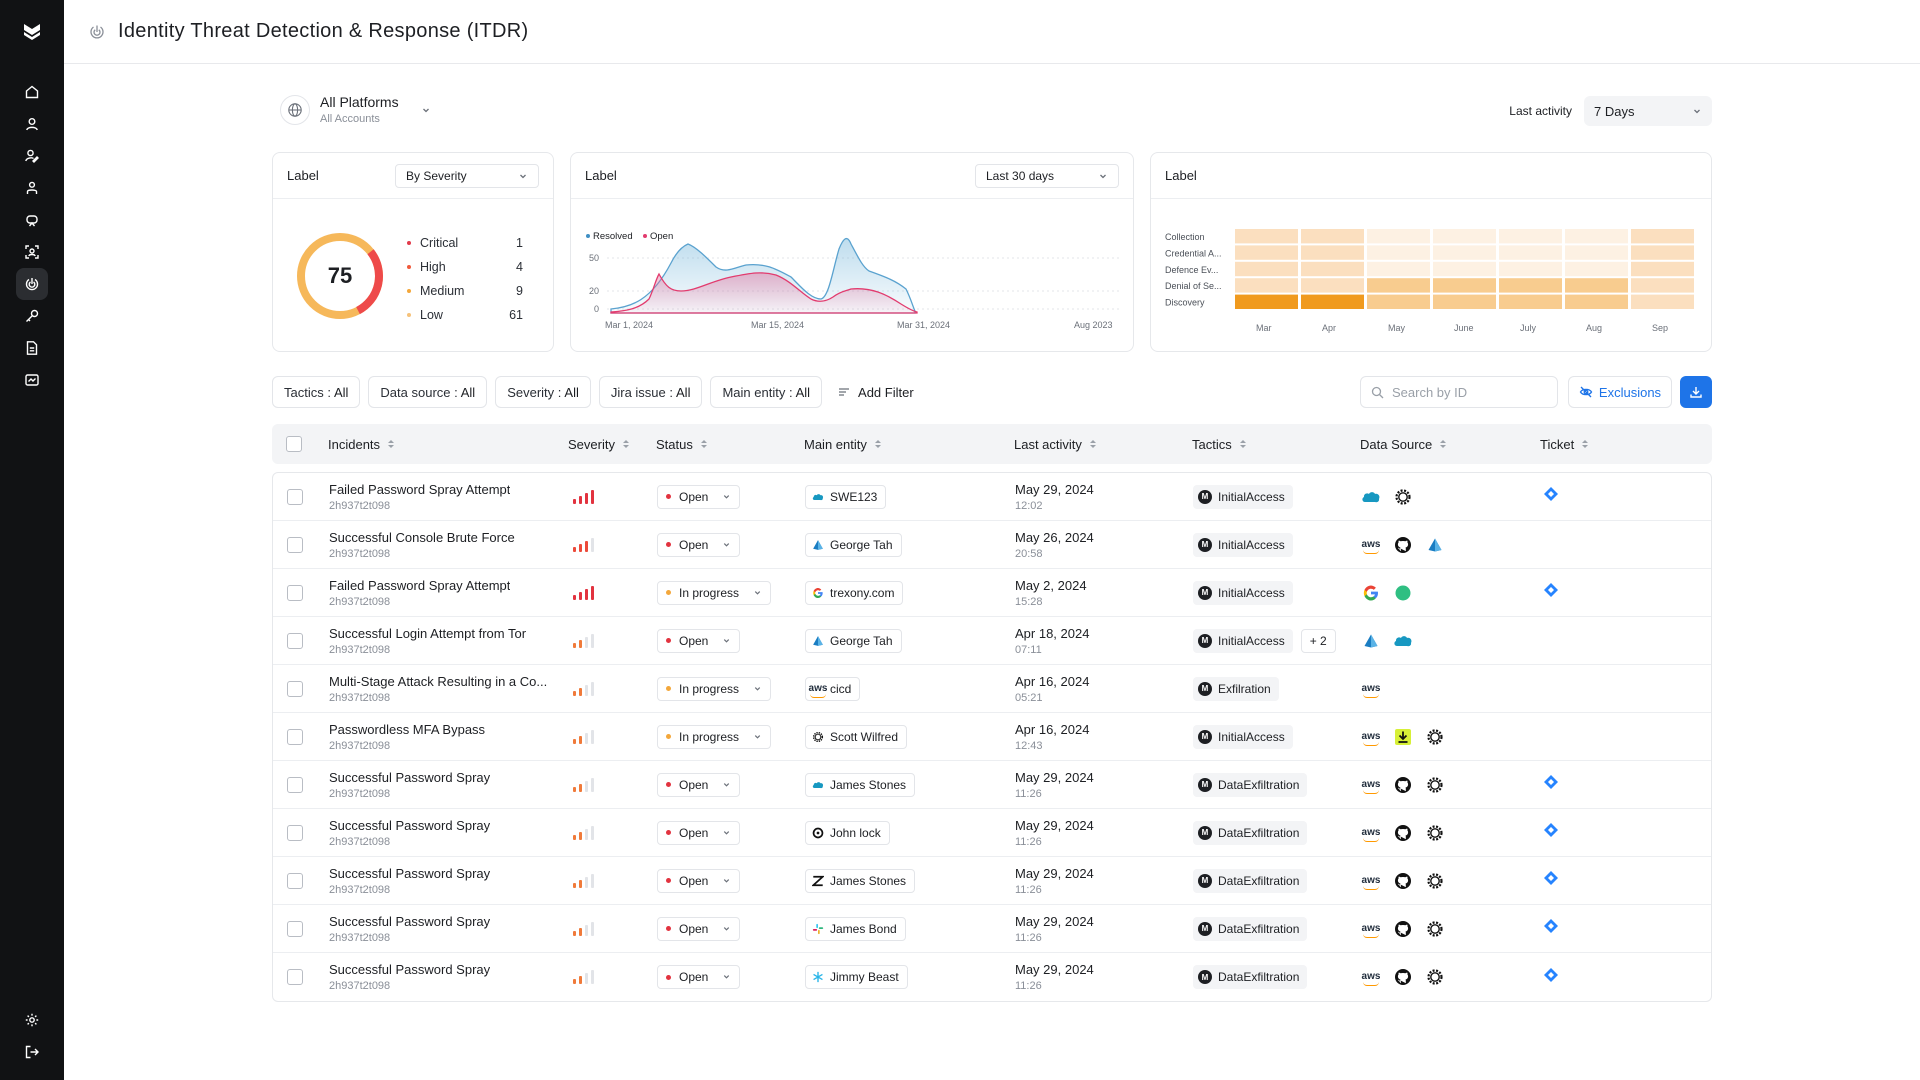  What do you see at coordinates (428, 392) in the screenshot?
I see `filter-chip: Data source : All` at bounding box center [428, 392].